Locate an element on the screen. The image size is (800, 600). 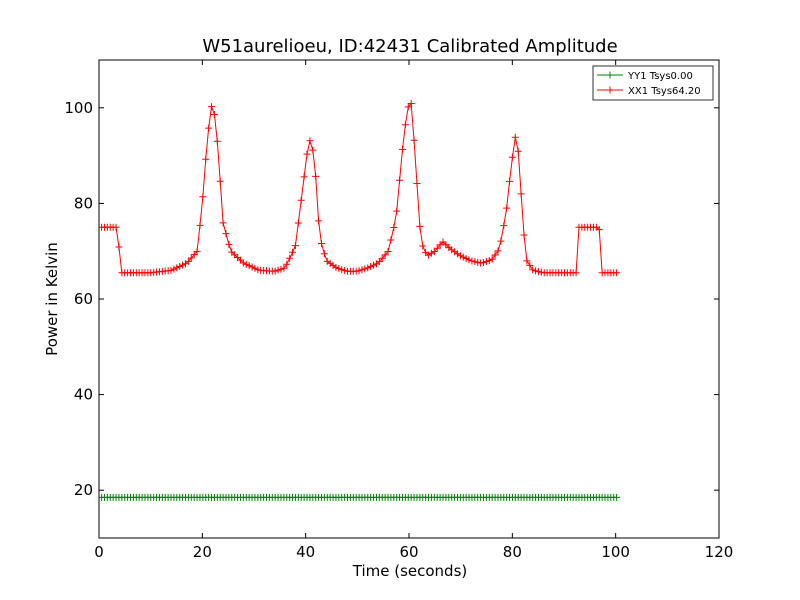
y-tick-label: 100 is located at coordinates (78, 108).